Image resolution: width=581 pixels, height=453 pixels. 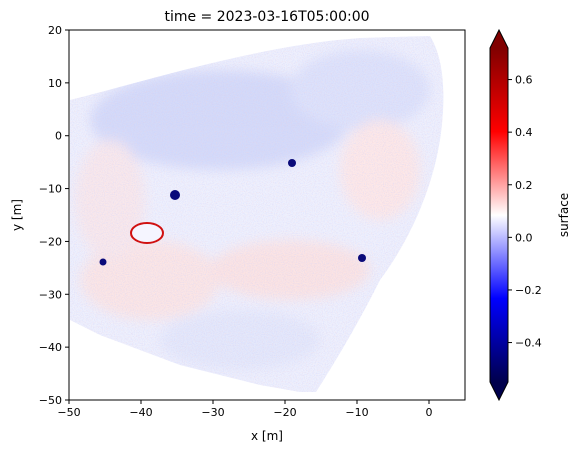 I want to click on colorbar-body, so click(x=499, y=215).